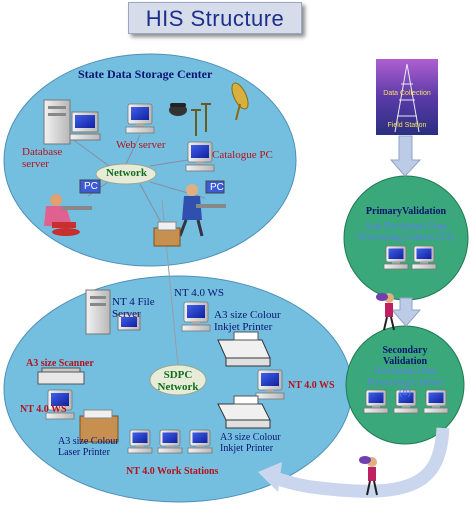  What do you see at coordinates (201, 119) in the screenshot?
I see `antenna-pole-icon` at bounding box center [201, 119].